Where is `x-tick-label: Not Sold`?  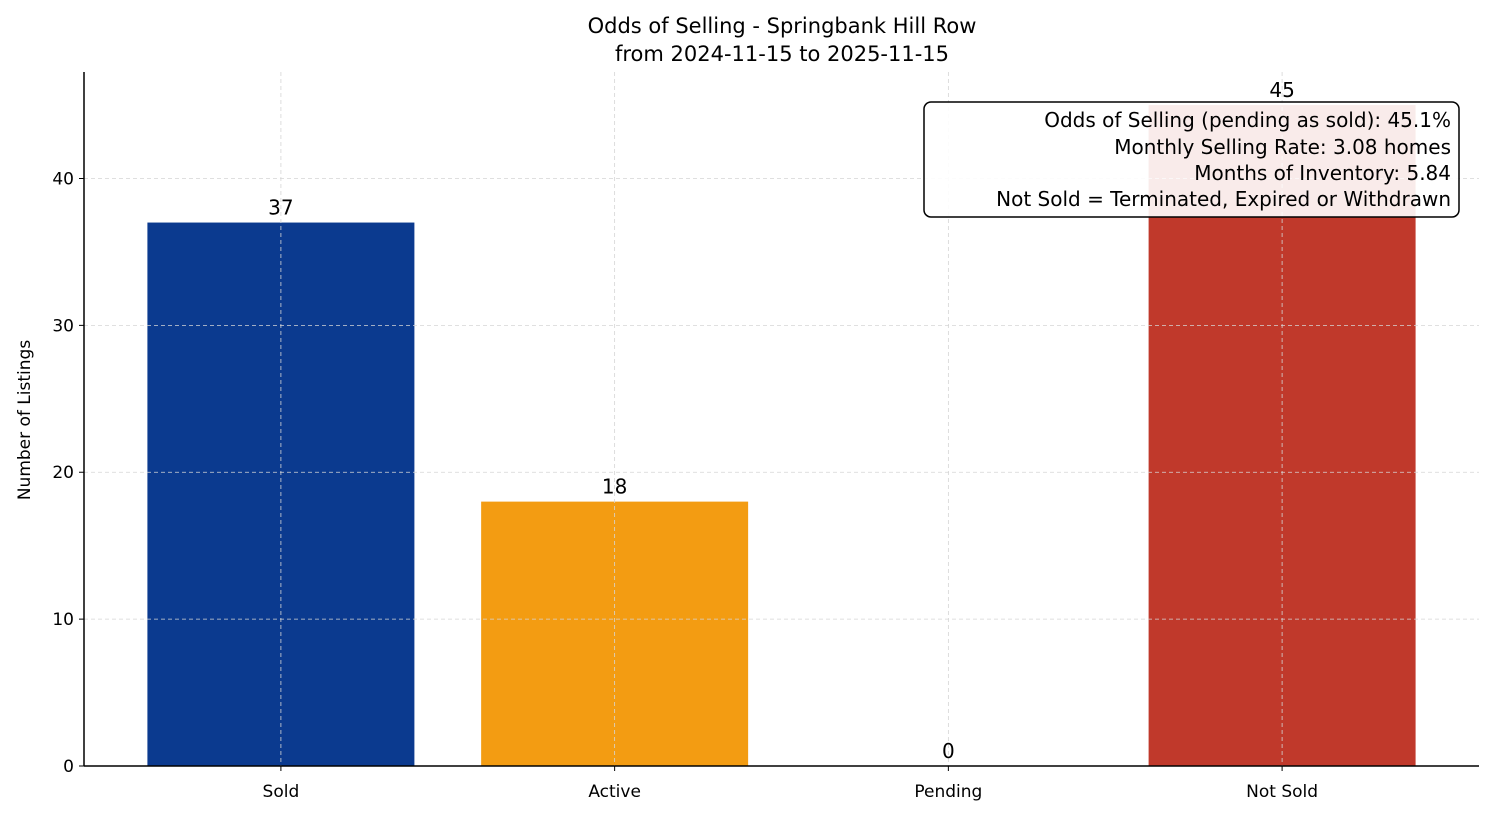 x-tick-label: Not Sold is located at coordinates (1282, 792).